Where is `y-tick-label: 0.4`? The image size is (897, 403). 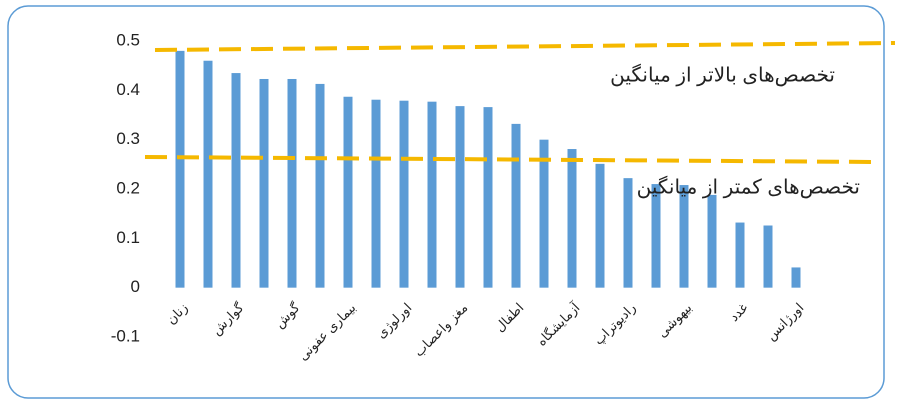
y-tick-label: 0.4 is located at coordinates (128, 89).